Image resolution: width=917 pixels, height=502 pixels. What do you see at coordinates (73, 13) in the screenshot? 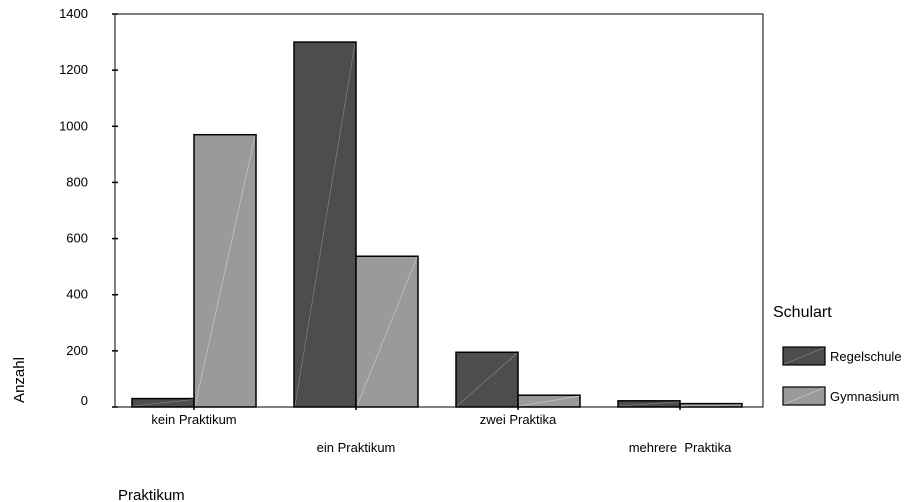
I see `y-tick-label: 1400` at bounding box center [73, 13].